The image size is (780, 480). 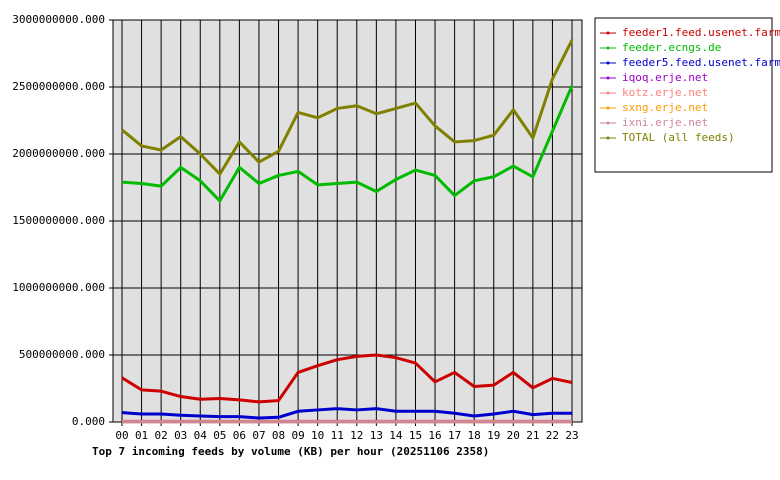 What do you see at coordinates (161, 435) in the screenshot?
I see `x-tick-label: 02` at bounding box center [161, 435].